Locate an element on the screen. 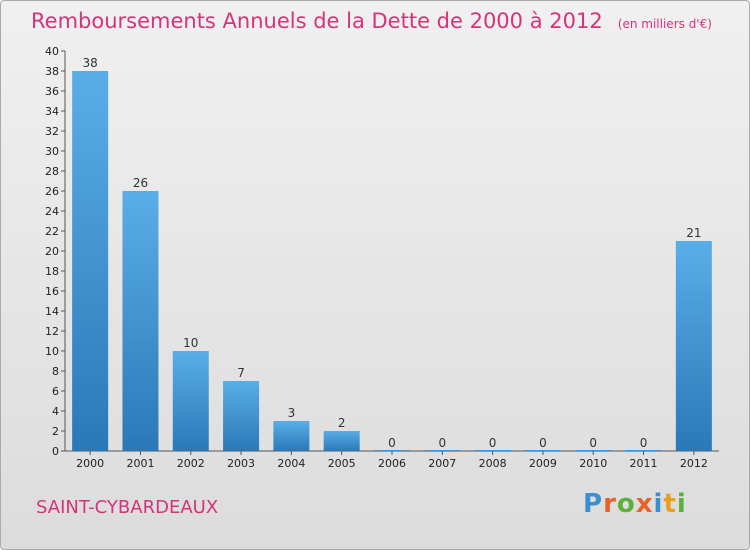  logo-letter: P is located at coordinates (593, 504).